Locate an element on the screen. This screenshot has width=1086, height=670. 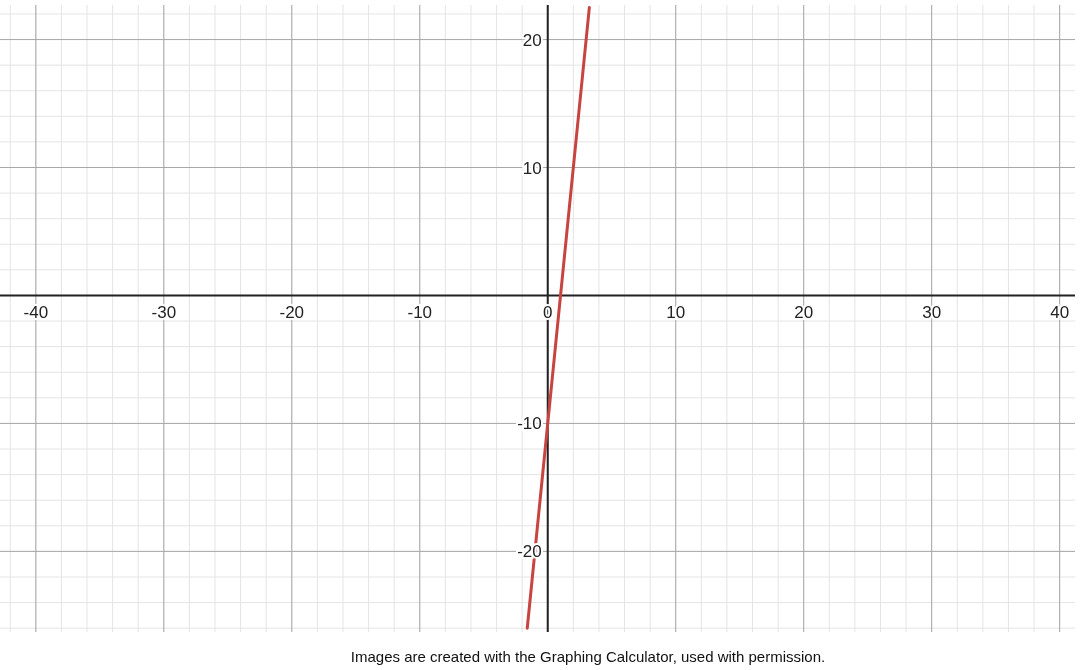
x-tick-label: -20 is located at coordinates (292, 313).